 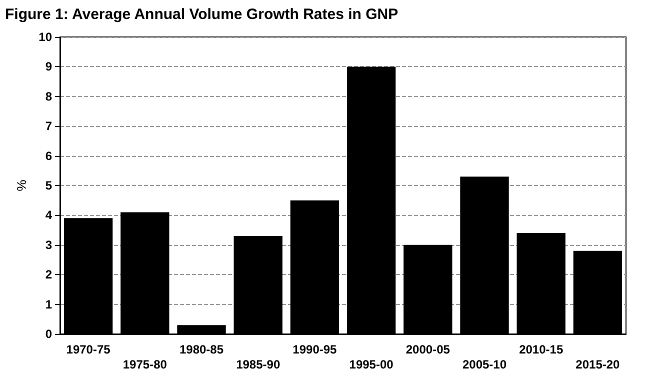 What do you see at coordinates (201, 14) in the screenshot?
I see `chart-title: Figure 1: Average Annual Volume Growth Rates in GNP` at bounding box center [201, 14].